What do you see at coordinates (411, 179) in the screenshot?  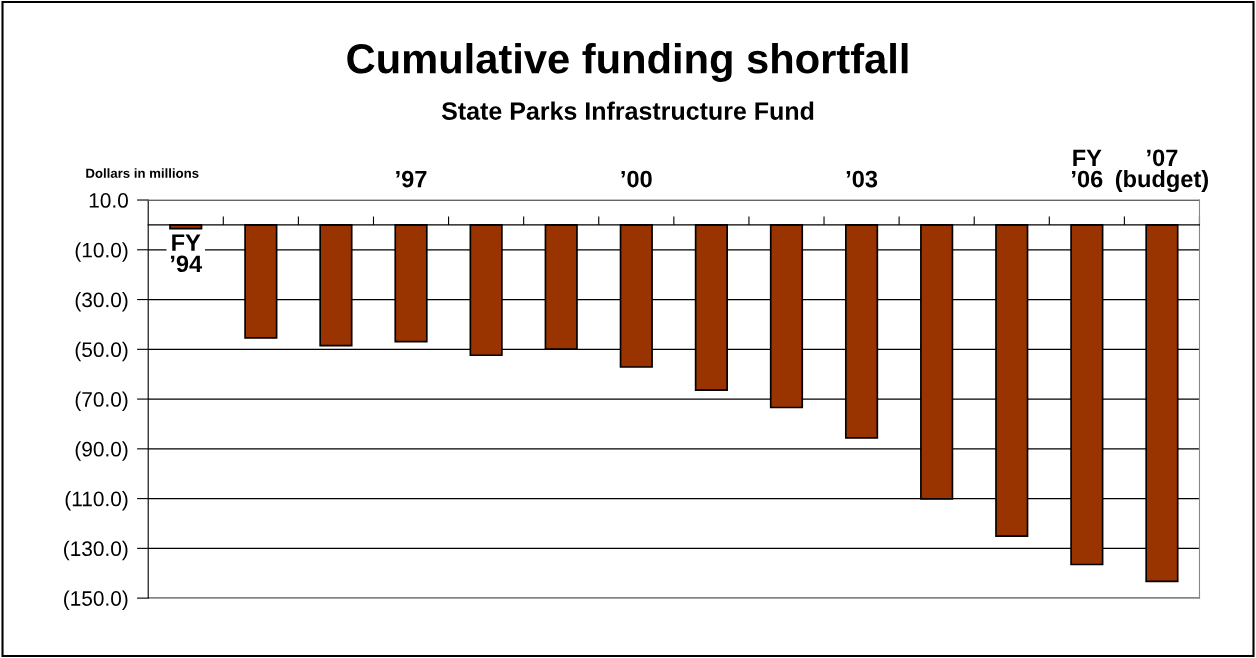 I see `x-tick-label: ’97` at bounding box center [411, 179].